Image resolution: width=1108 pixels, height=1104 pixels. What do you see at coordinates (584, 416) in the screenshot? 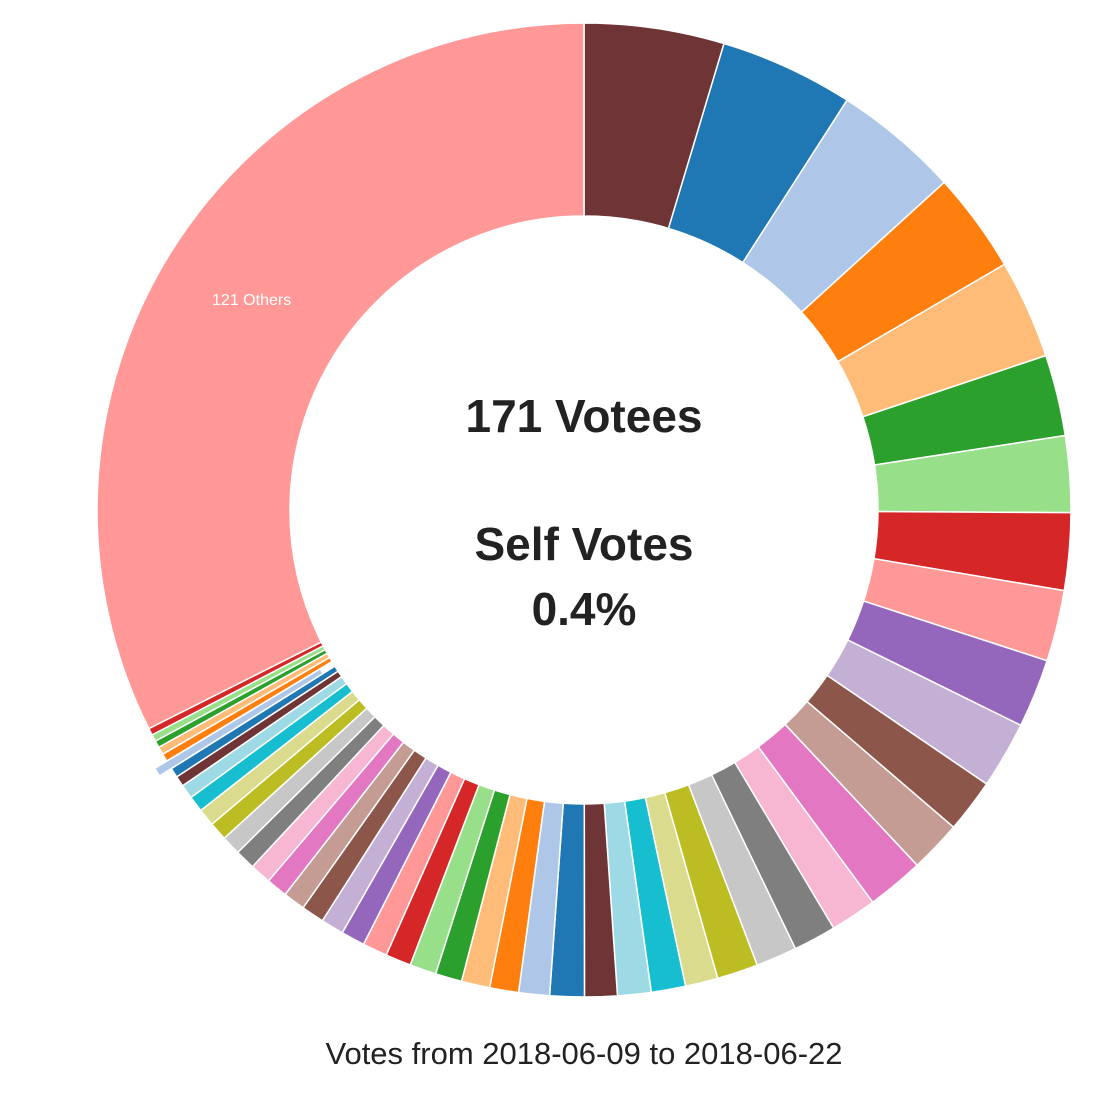
I see `center-title: 171 Votees` at bounding box center [584, 416].